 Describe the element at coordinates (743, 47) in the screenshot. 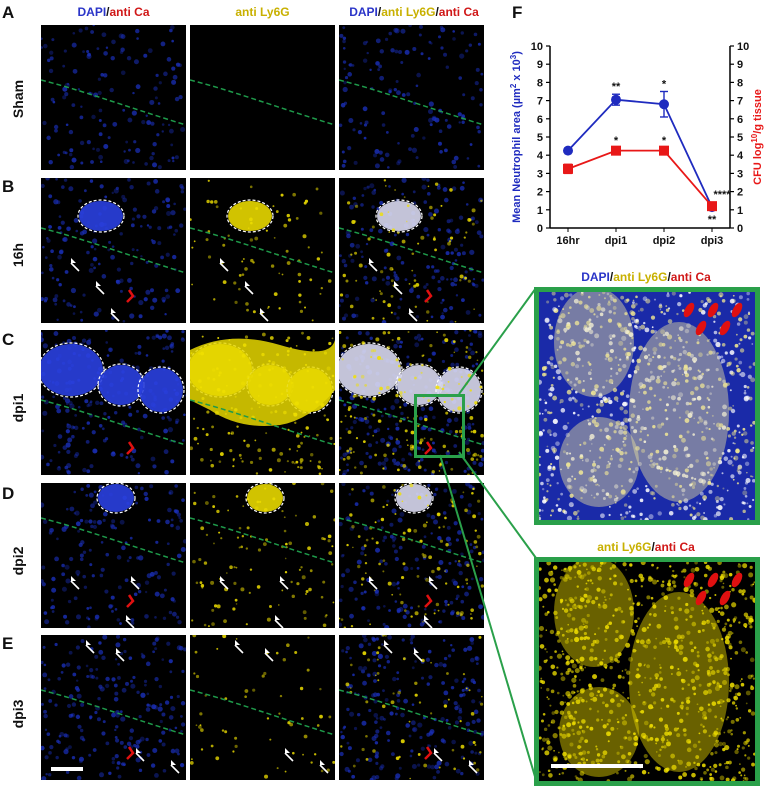

I see `y-tick-label-right: 10` at that location.